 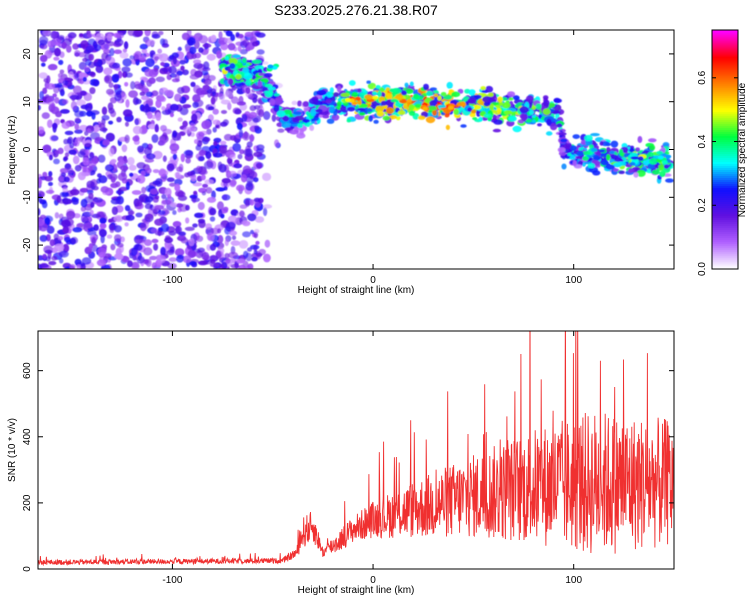 I want to click on colorbar-tick-label: 0.0, so click(x=702, y=269).